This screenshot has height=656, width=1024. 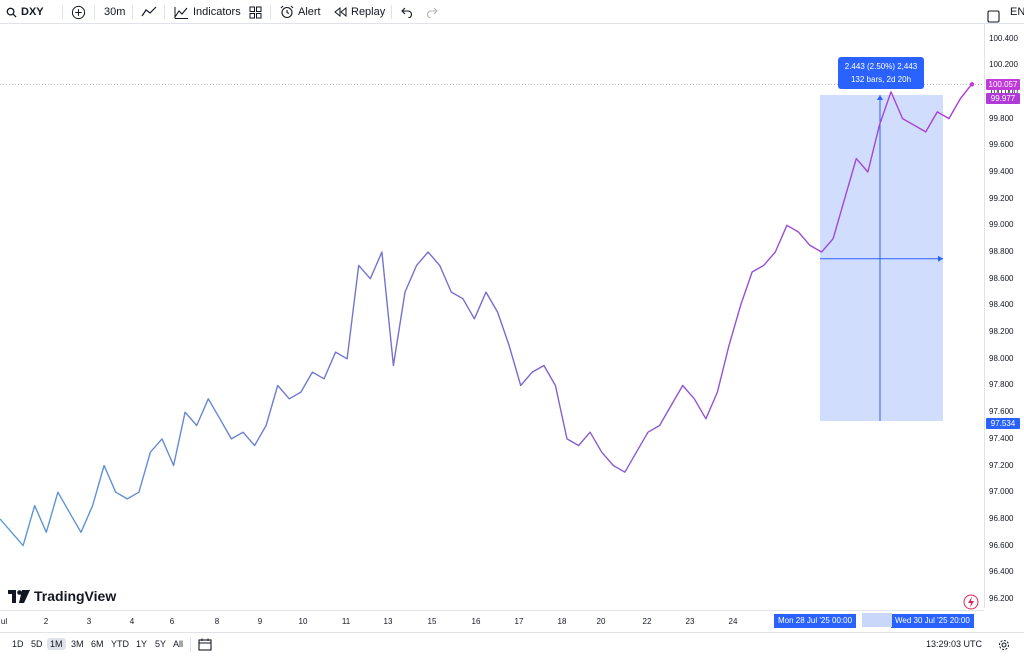 I want to click on interval-button: 30m, so click(x=114, y=12).